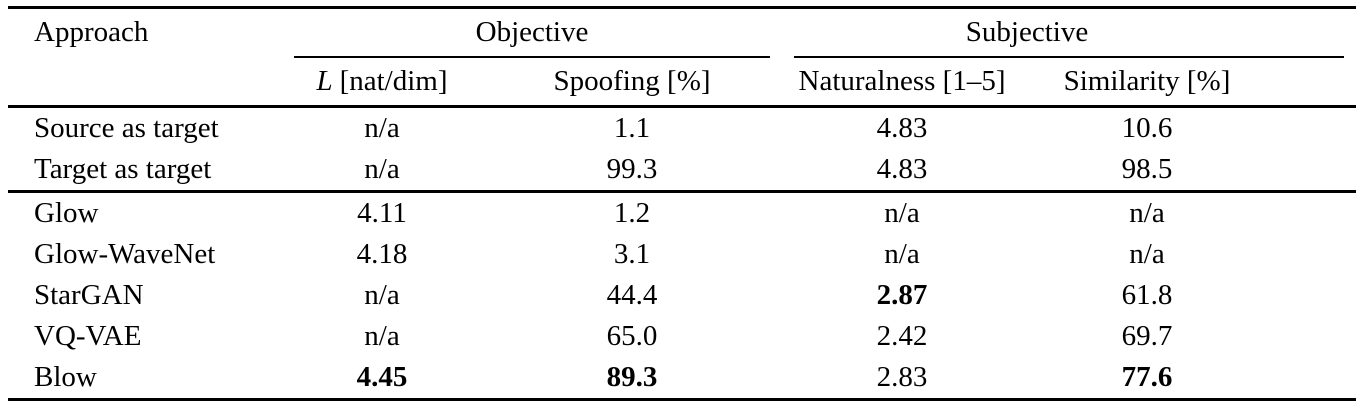 Image resolution: width=1364 pixels, height=418 pixels. I want to click on group-header-subjective: Subjective, so click(1027, 32).